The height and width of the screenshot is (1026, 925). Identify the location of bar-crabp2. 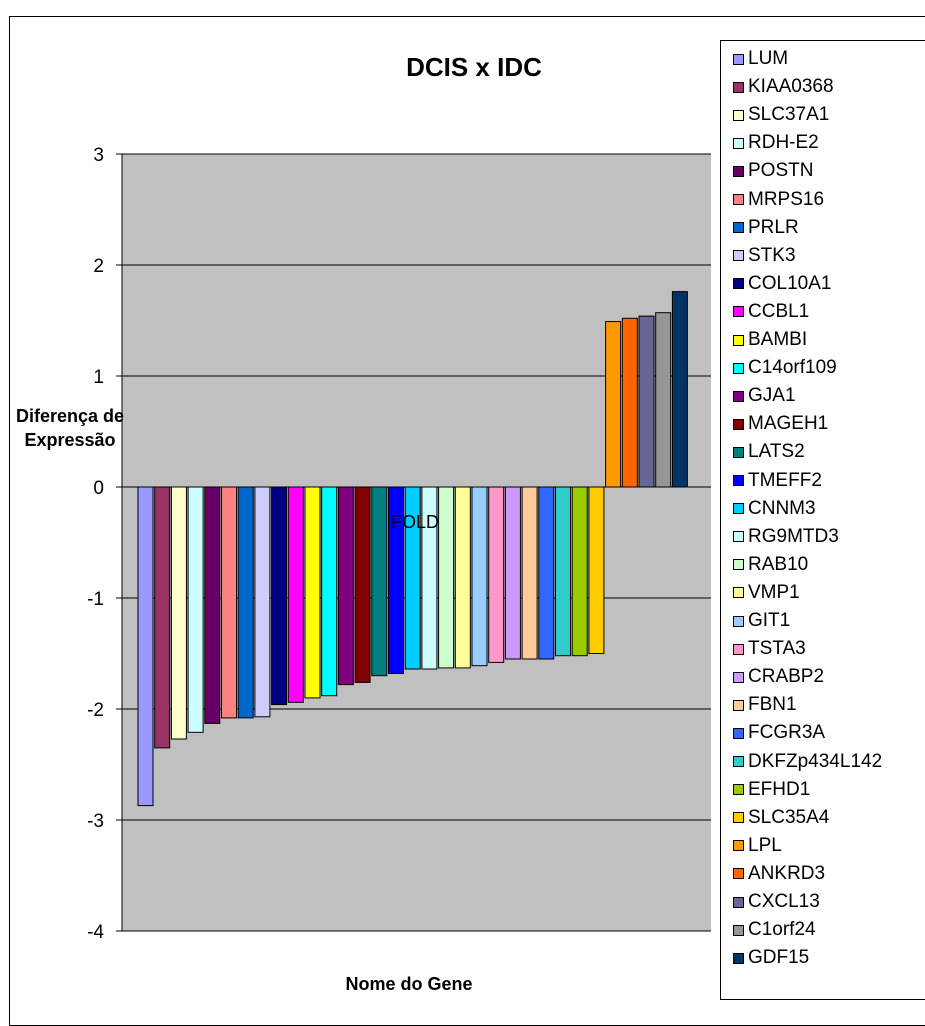
(512, 573).